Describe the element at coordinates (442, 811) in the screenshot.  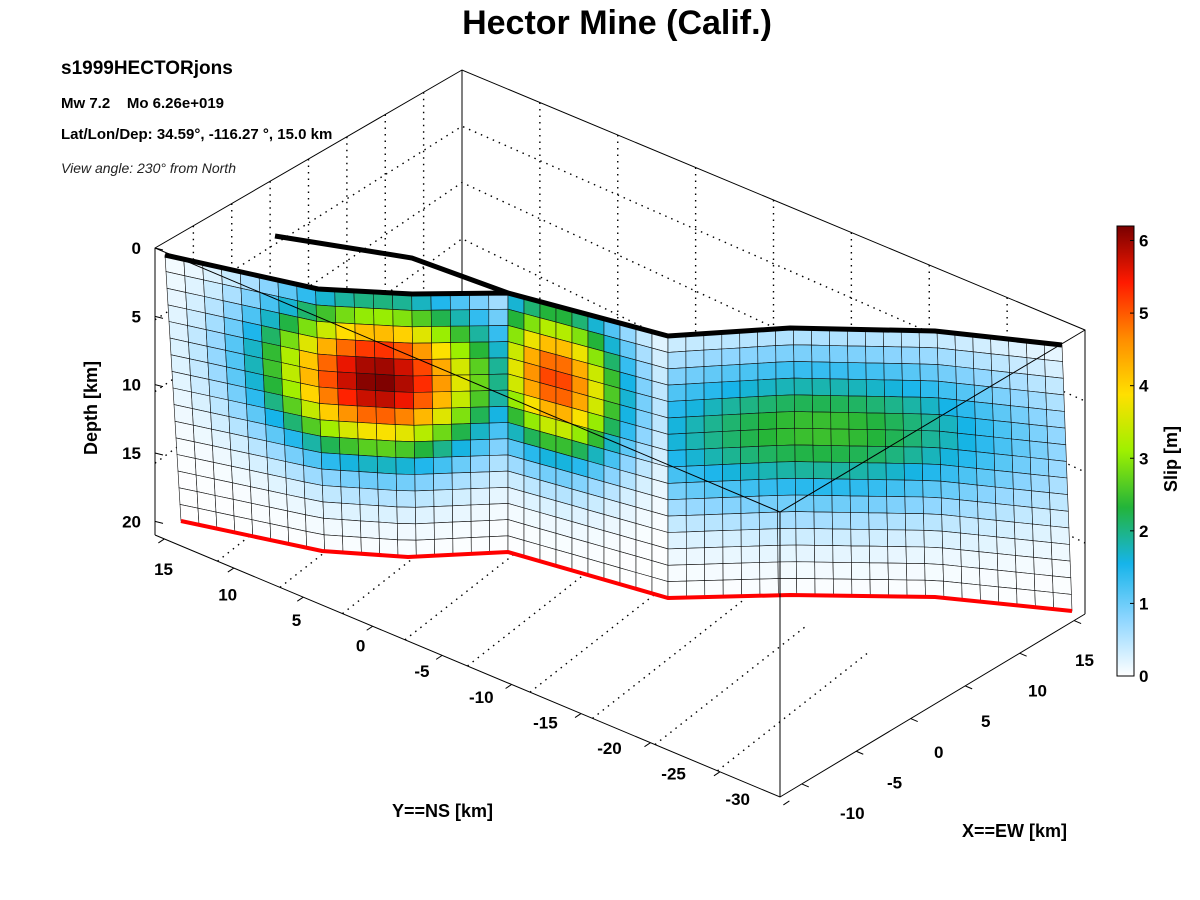
I see `ns-axis-label: Y==NS [km]` at that location.